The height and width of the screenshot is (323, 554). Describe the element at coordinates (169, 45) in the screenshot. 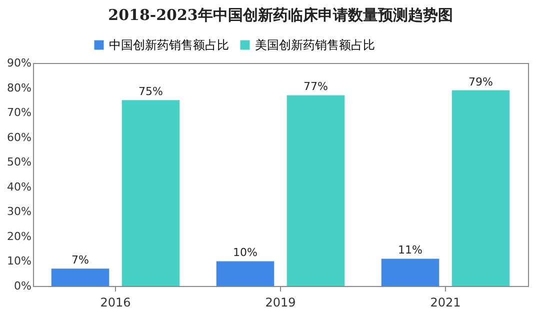

I see `legend-label: 中国创新药销售额占比` at that location.